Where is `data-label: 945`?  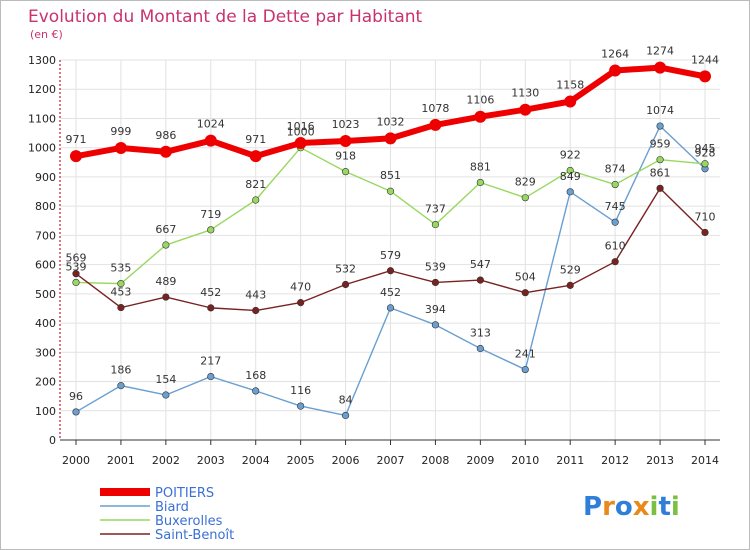
data-label: 945 is located at coordinates (705, 148).